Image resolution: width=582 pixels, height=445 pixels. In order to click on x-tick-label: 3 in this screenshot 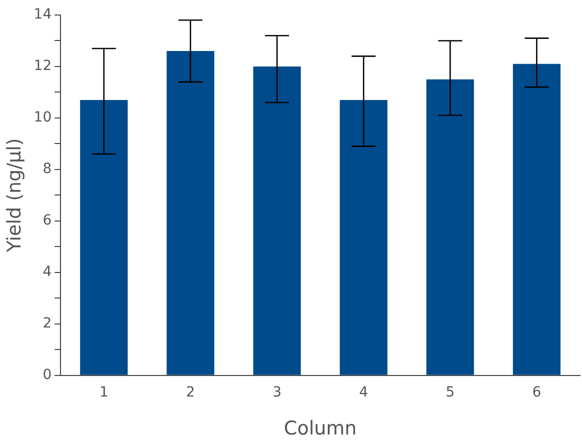, I will do `click(277, 392)`.